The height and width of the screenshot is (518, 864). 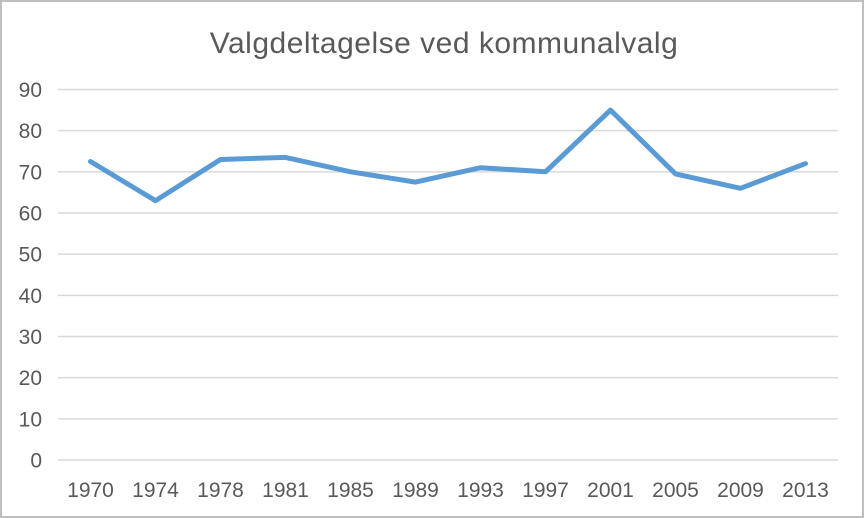 I want to click on y-tick-label: 70, so click(x=30, y=172).